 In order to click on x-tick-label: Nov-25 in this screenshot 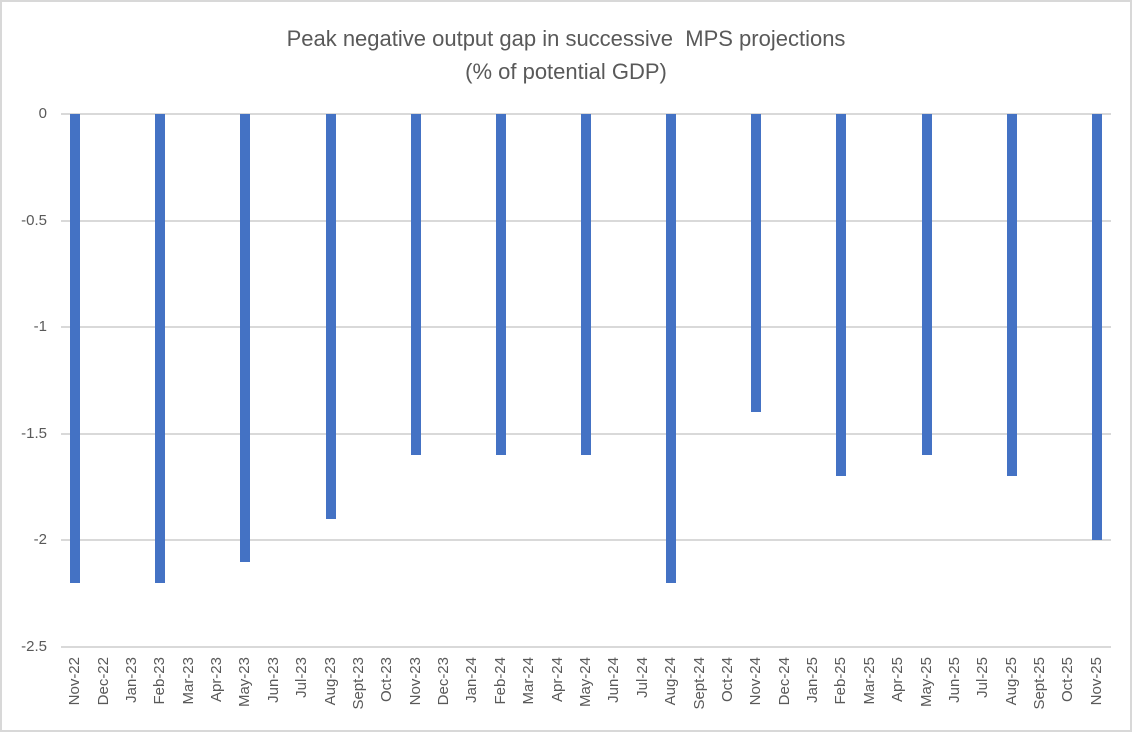, I will do `click(1096, 681)`.